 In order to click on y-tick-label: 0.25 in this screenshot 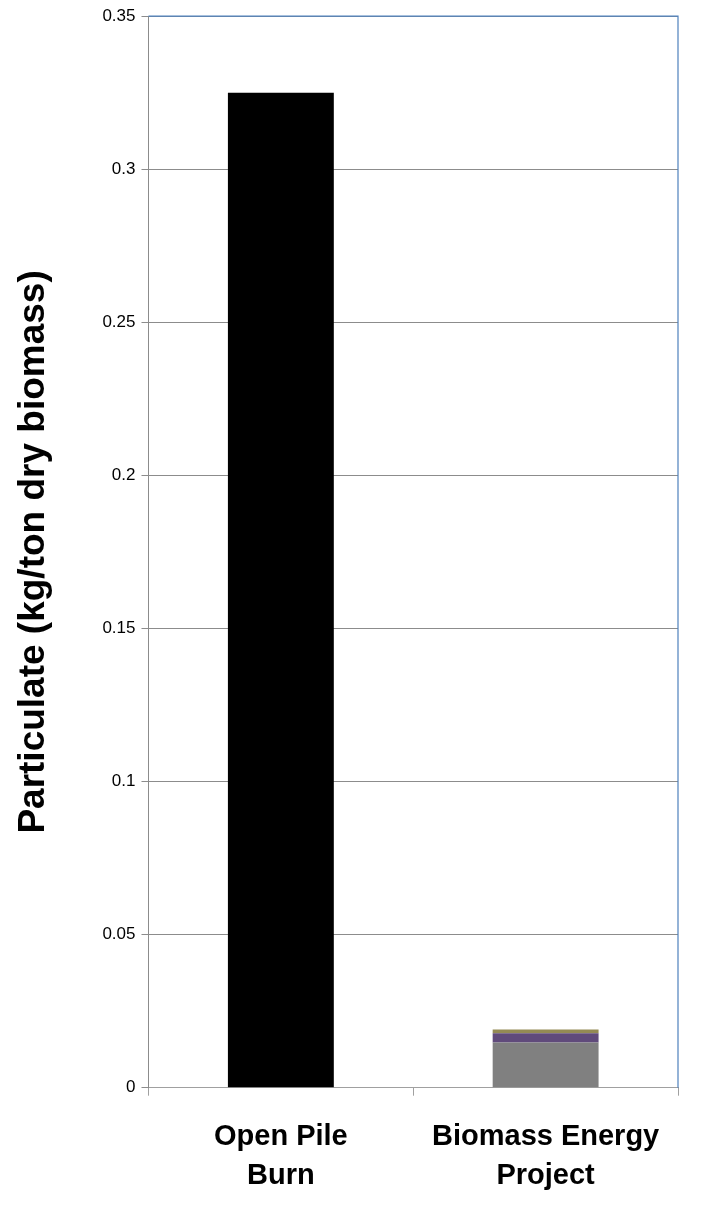, I will do `click(119, 322)`.